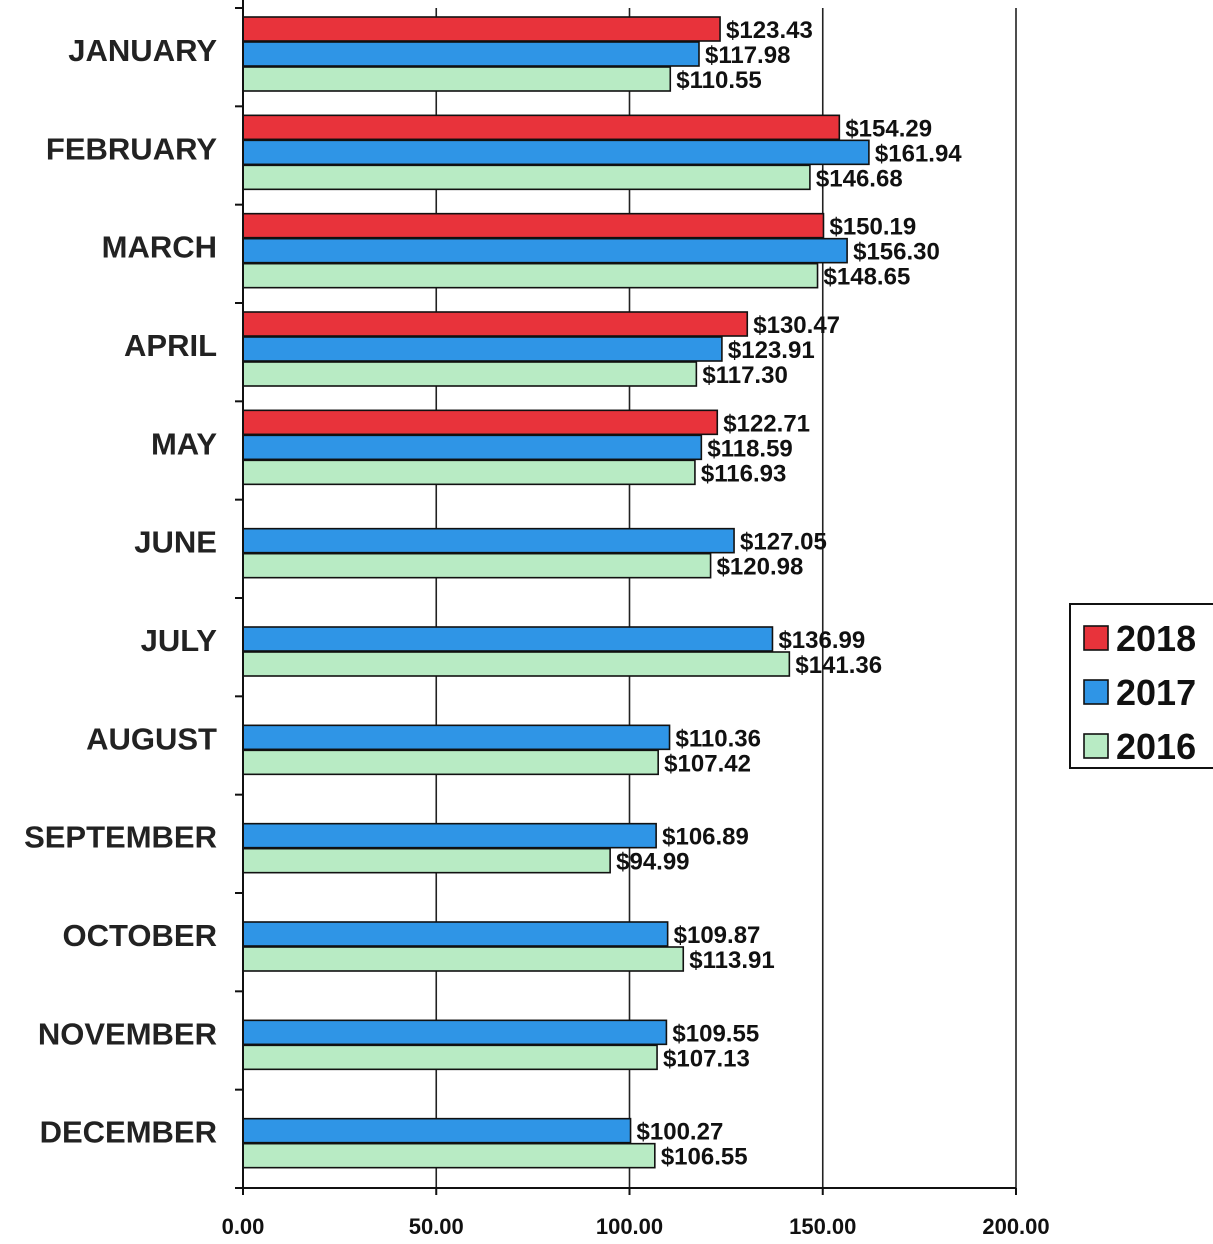  What do you see at coordinates (1156, 638) in the screenshot?
I see `legend-label-2018: 2018` at bounding box center [1156, 638].